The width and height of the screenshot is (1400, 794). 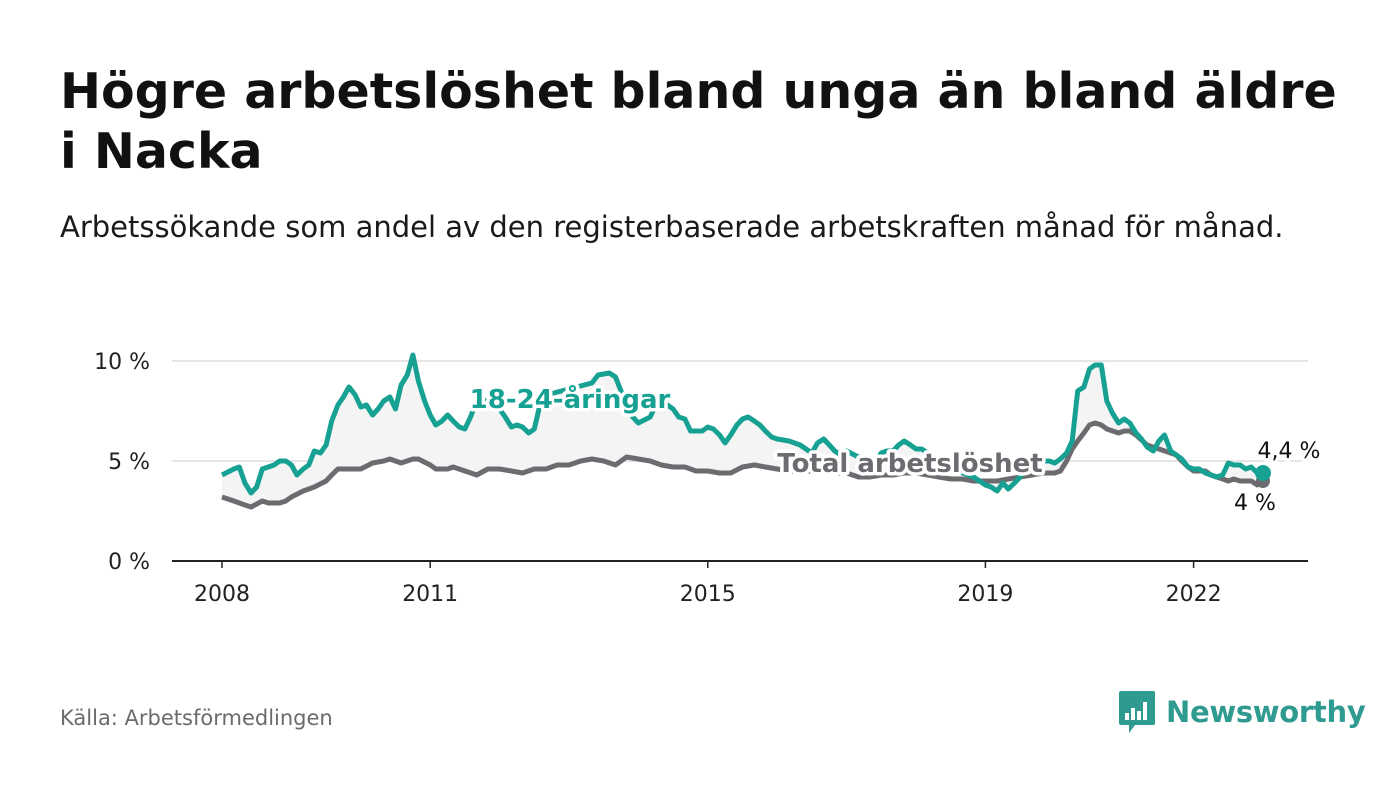 I want to click on newsworthy-logo-icon, so click(x=1137, y=712).